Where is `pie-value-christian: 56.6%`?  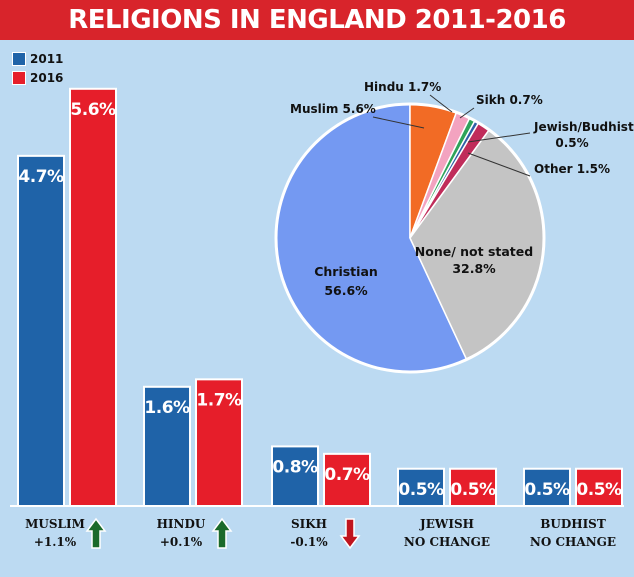 pie-value-christian: 56.6% is located at coordinates (346, 290).